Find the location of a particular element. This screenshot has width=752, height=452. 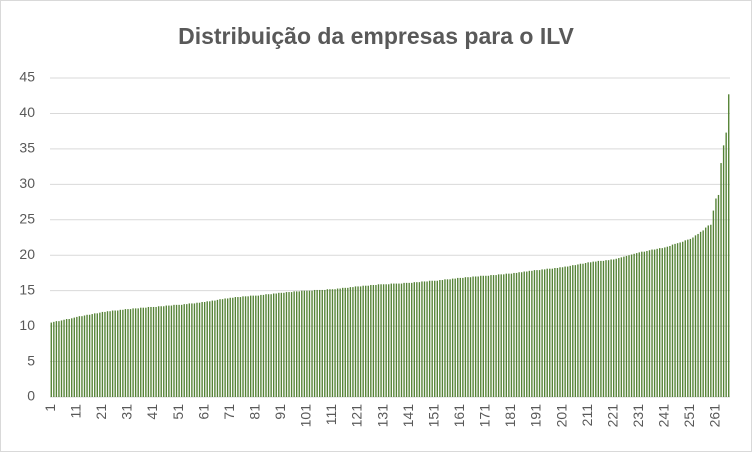

y-tick-label: 45 is located at coordinates (27, 77).